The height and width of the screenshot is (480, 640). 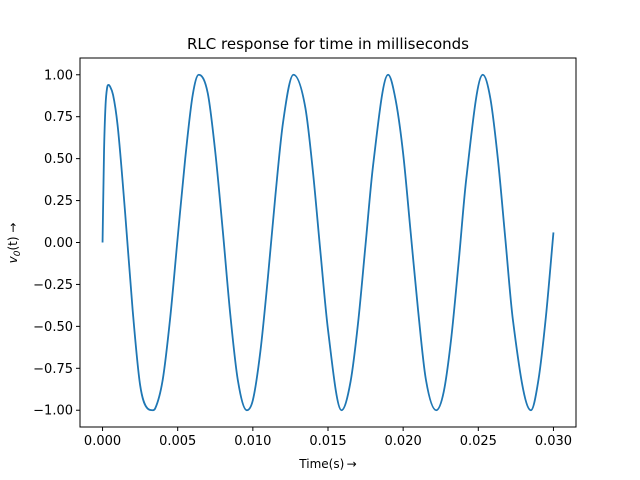 I want to click on y-tick-label: −1.00, so click(x=53, y=411).